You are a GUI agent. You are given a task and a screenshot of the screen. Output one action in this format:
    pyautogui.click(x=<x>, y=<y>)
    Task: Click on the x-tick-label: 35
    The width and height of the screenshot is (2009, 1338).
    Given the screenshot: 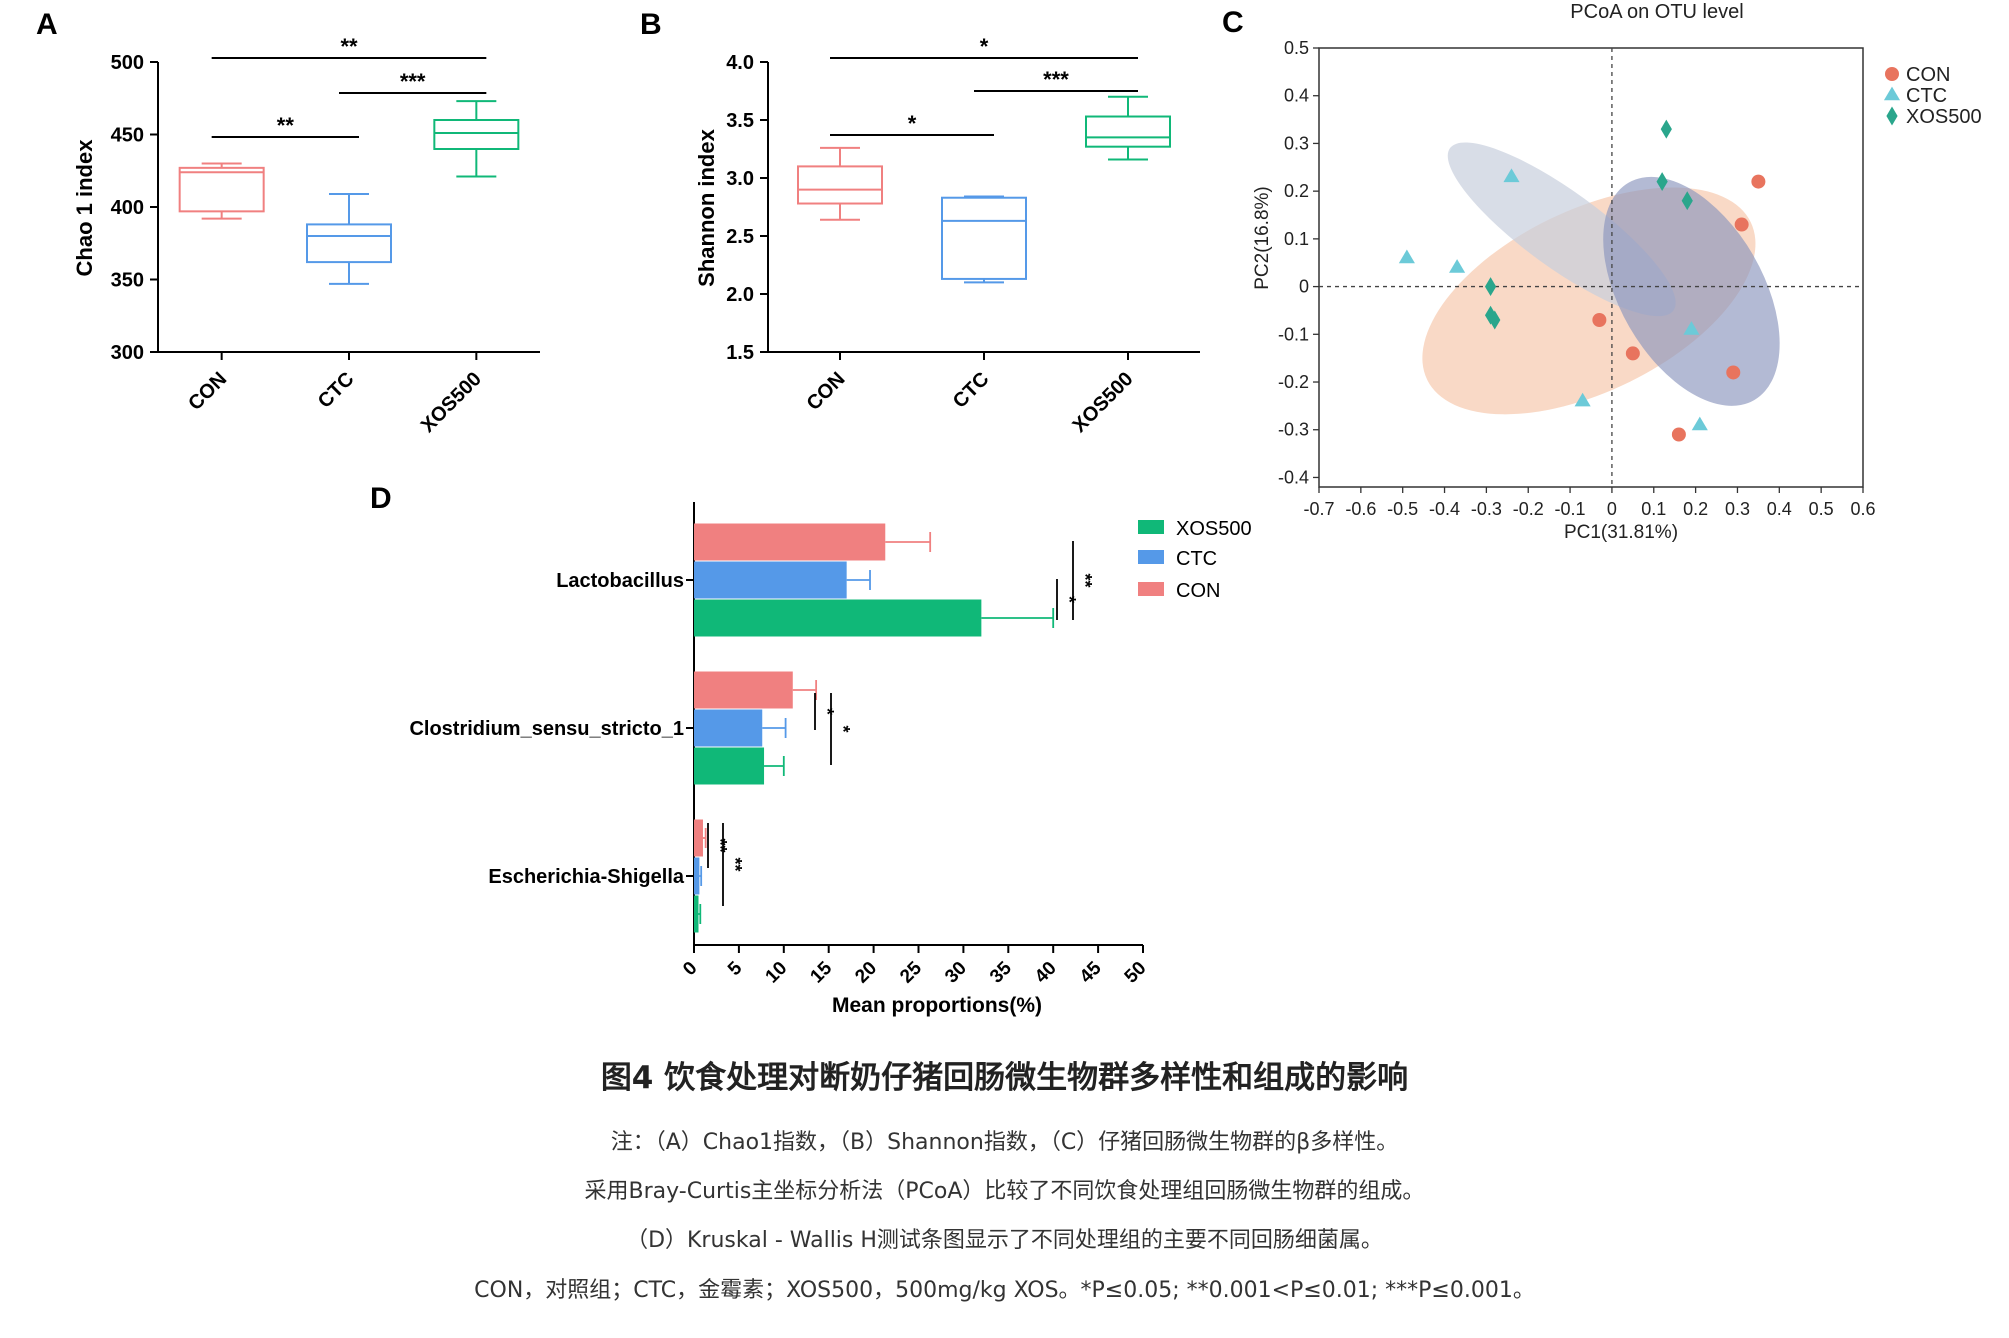 What is the action you would take?
    pyautogui.click(x=1001, y=972)
    